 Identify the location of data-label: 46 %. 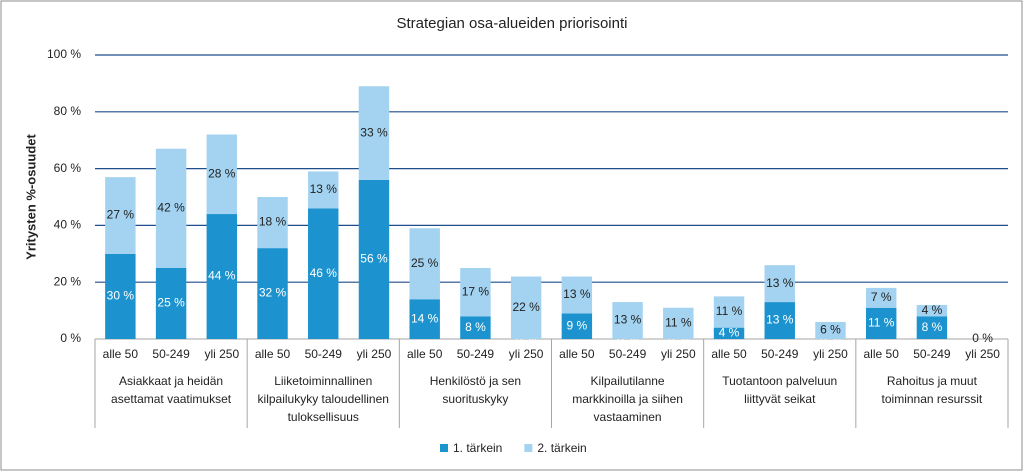
(324, 273).